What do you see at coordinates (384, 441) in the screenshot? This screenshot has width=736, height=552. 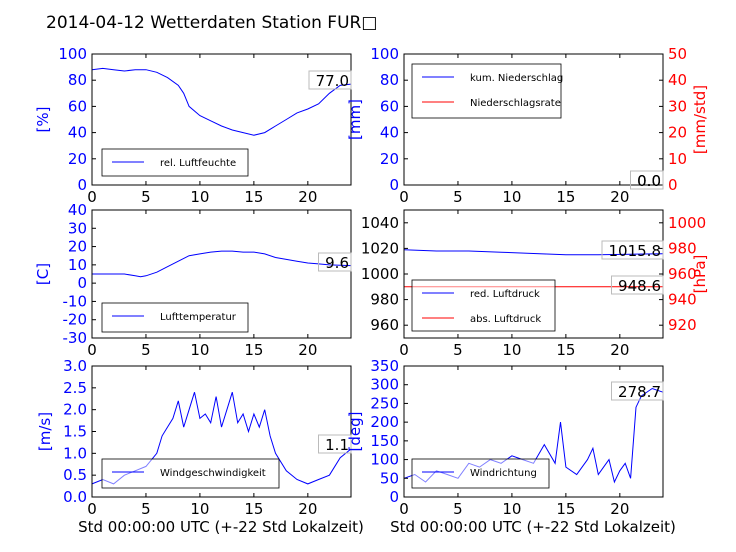 I see `y-tick-label: 150` at bounding box center [384, 441].